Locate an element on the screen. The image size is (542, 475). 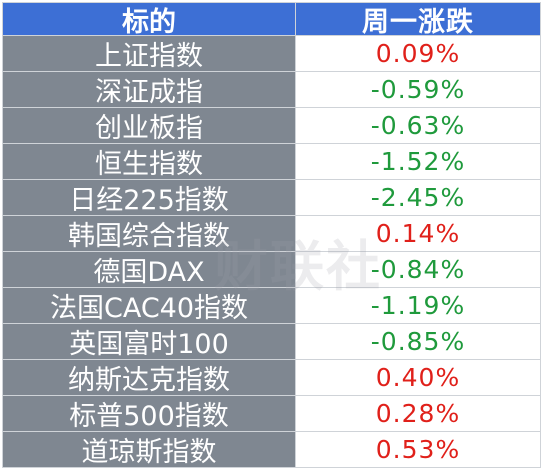
header-name: 标的 is located at coordinates (149, 20).